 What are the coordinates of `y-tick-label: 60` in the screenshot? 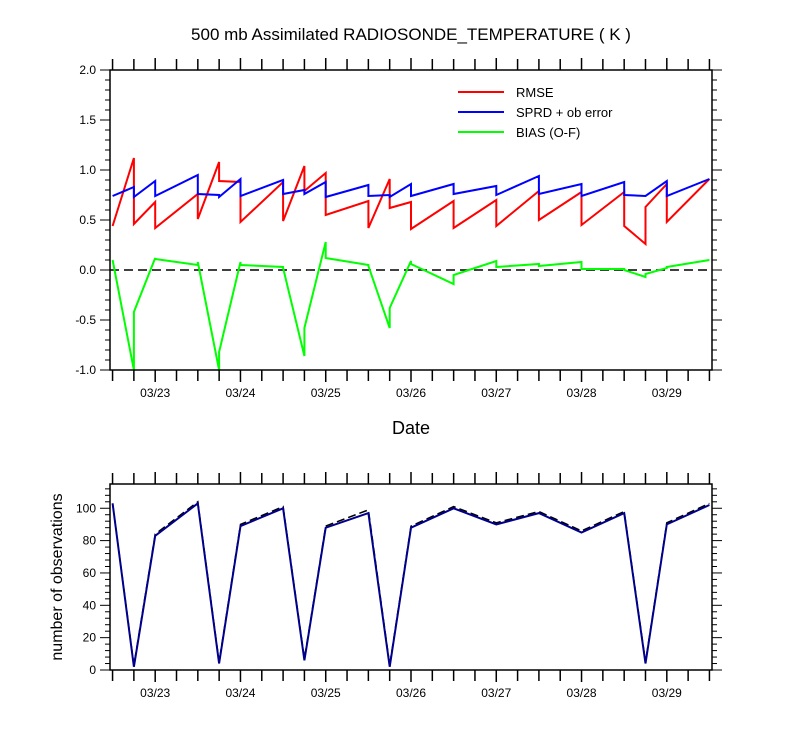 It's located at (90, 573).